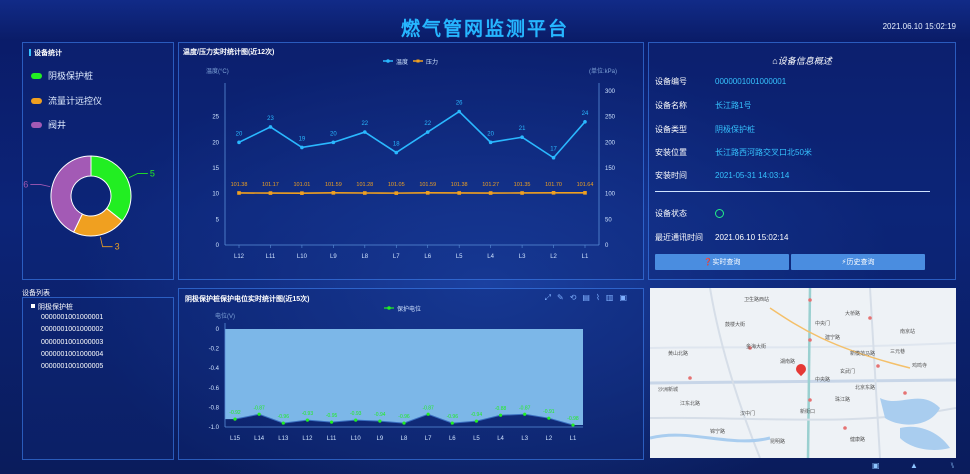 This screenshot has height=474, width=970. Describe the element at coordinates (719, 213) in the screenshot. I see `status-indicator-icon` at that location.